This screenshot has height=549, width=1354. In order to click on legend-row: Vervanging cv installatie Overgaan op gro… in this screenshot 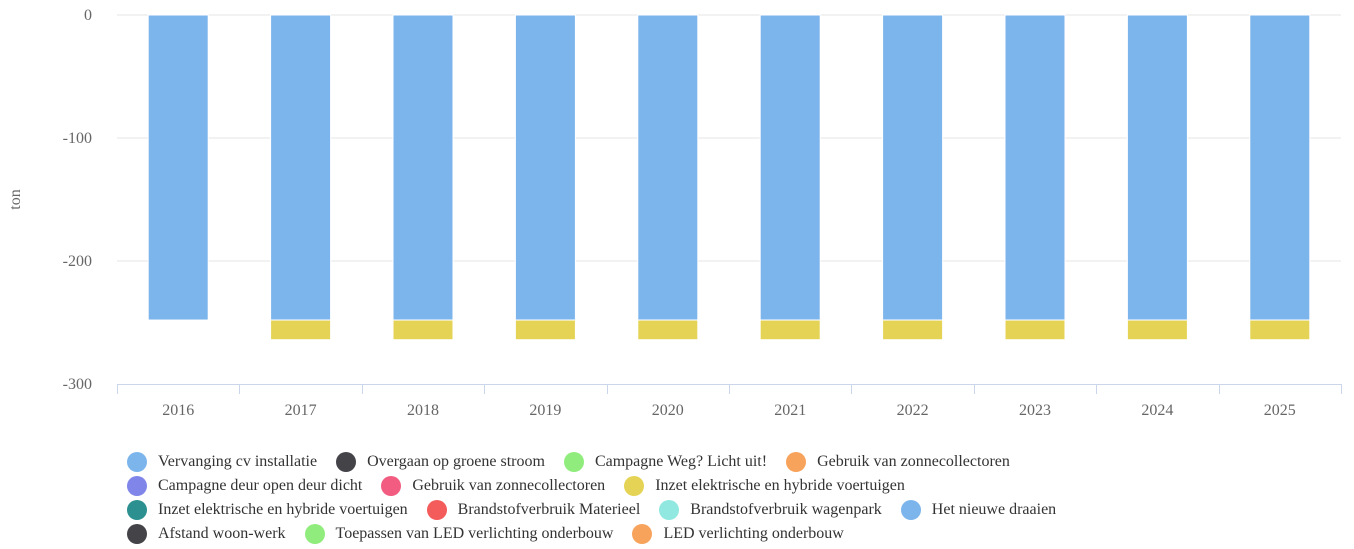, I will do `click(727, 462)`.